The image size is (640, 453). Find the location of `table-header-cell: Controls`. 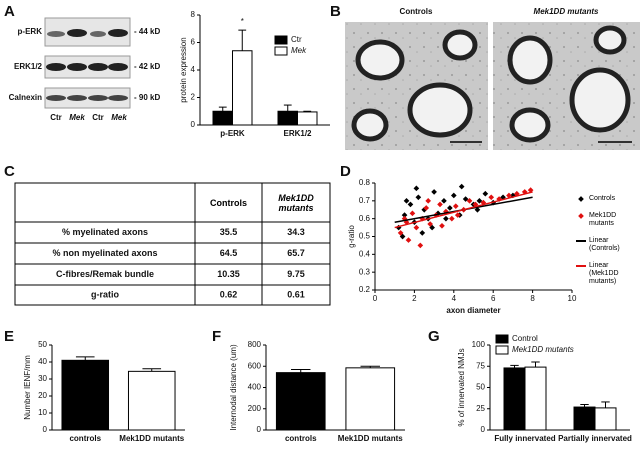

table-header-cell: Controls is located at coordinates (228, 202).